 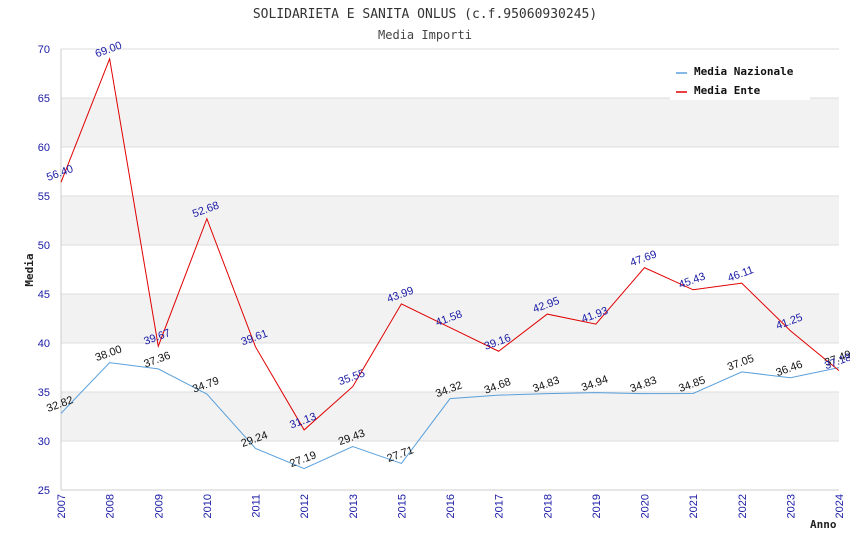 What do you see at coordinates (44, 99) in the screenshot?
I see `y-tick-label: 65` at bounding box center [44, 99].